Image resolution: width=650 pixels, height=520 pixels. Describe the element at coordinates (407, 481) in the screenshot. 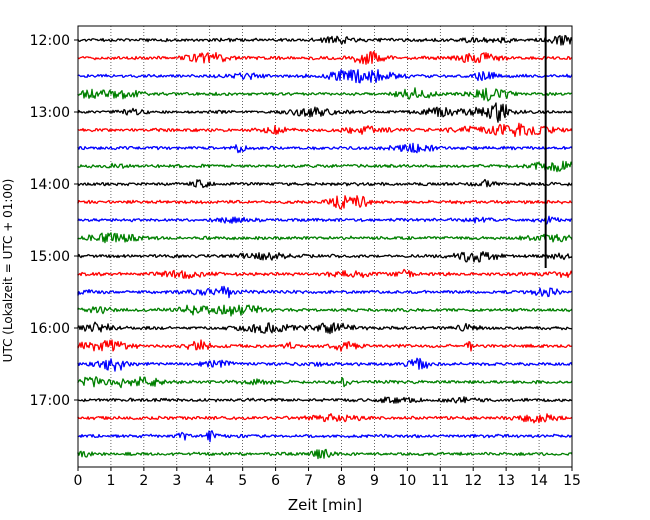

I see `x-tick-label: 10` at that location.